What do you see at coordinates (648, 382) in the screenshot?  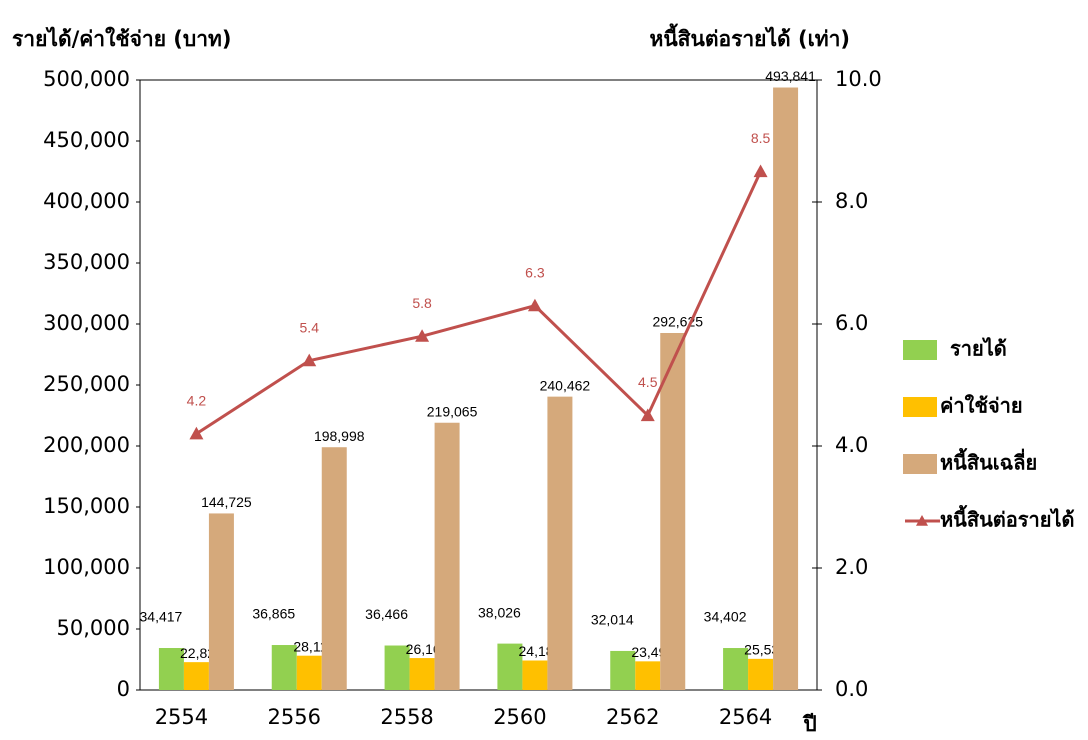 I see `data-label: 4.5` at bounding box center [648, 382].